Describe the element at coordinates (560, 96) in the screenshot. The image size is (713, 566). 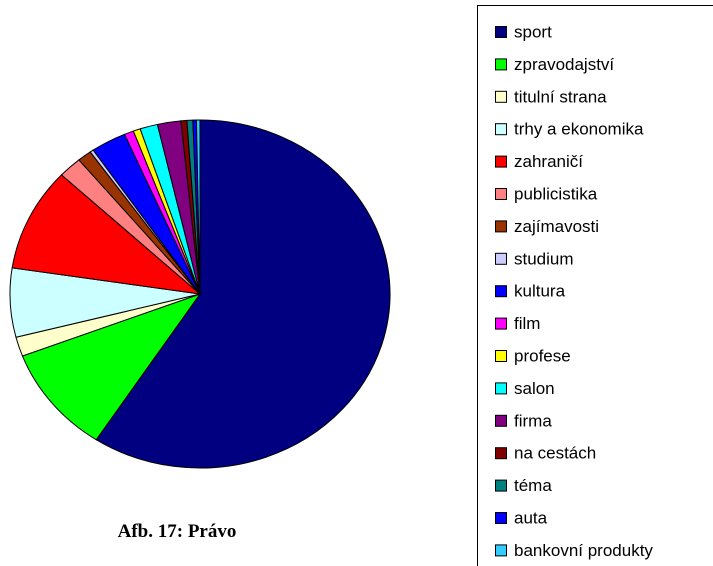
I see `legend-label: titulní strana` at that location.